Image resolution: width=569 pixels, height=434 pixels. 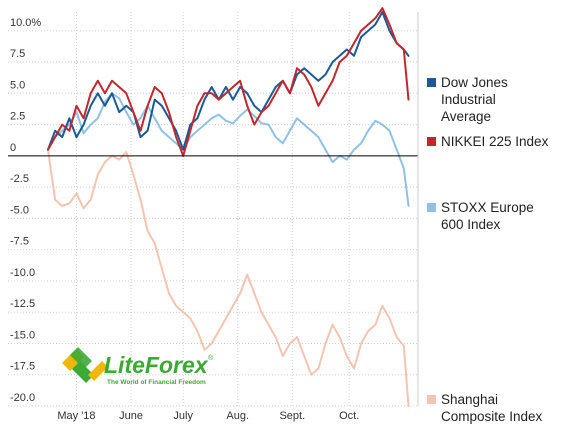 I want to click on legend-label: Dow Jones, so click(x=474, y=82).